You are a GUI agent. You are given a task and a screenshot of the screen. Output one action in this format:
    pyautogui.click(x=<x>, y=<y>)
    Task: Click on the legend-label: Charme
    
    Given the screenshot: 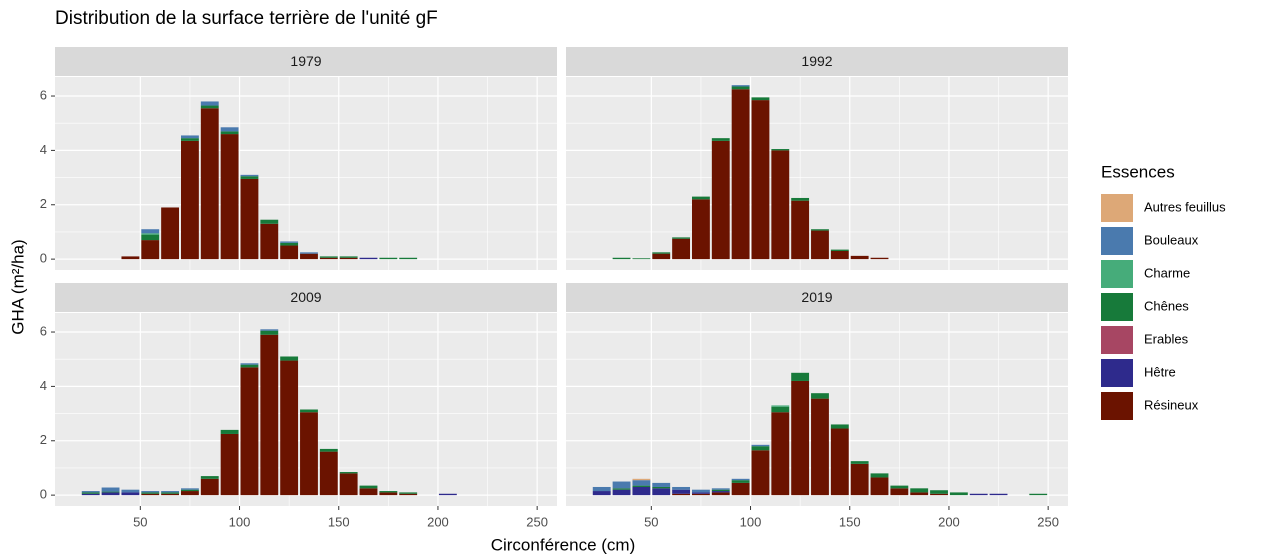 What is the action you would take?
    pyautogui.click(x=1167, y=272)
    